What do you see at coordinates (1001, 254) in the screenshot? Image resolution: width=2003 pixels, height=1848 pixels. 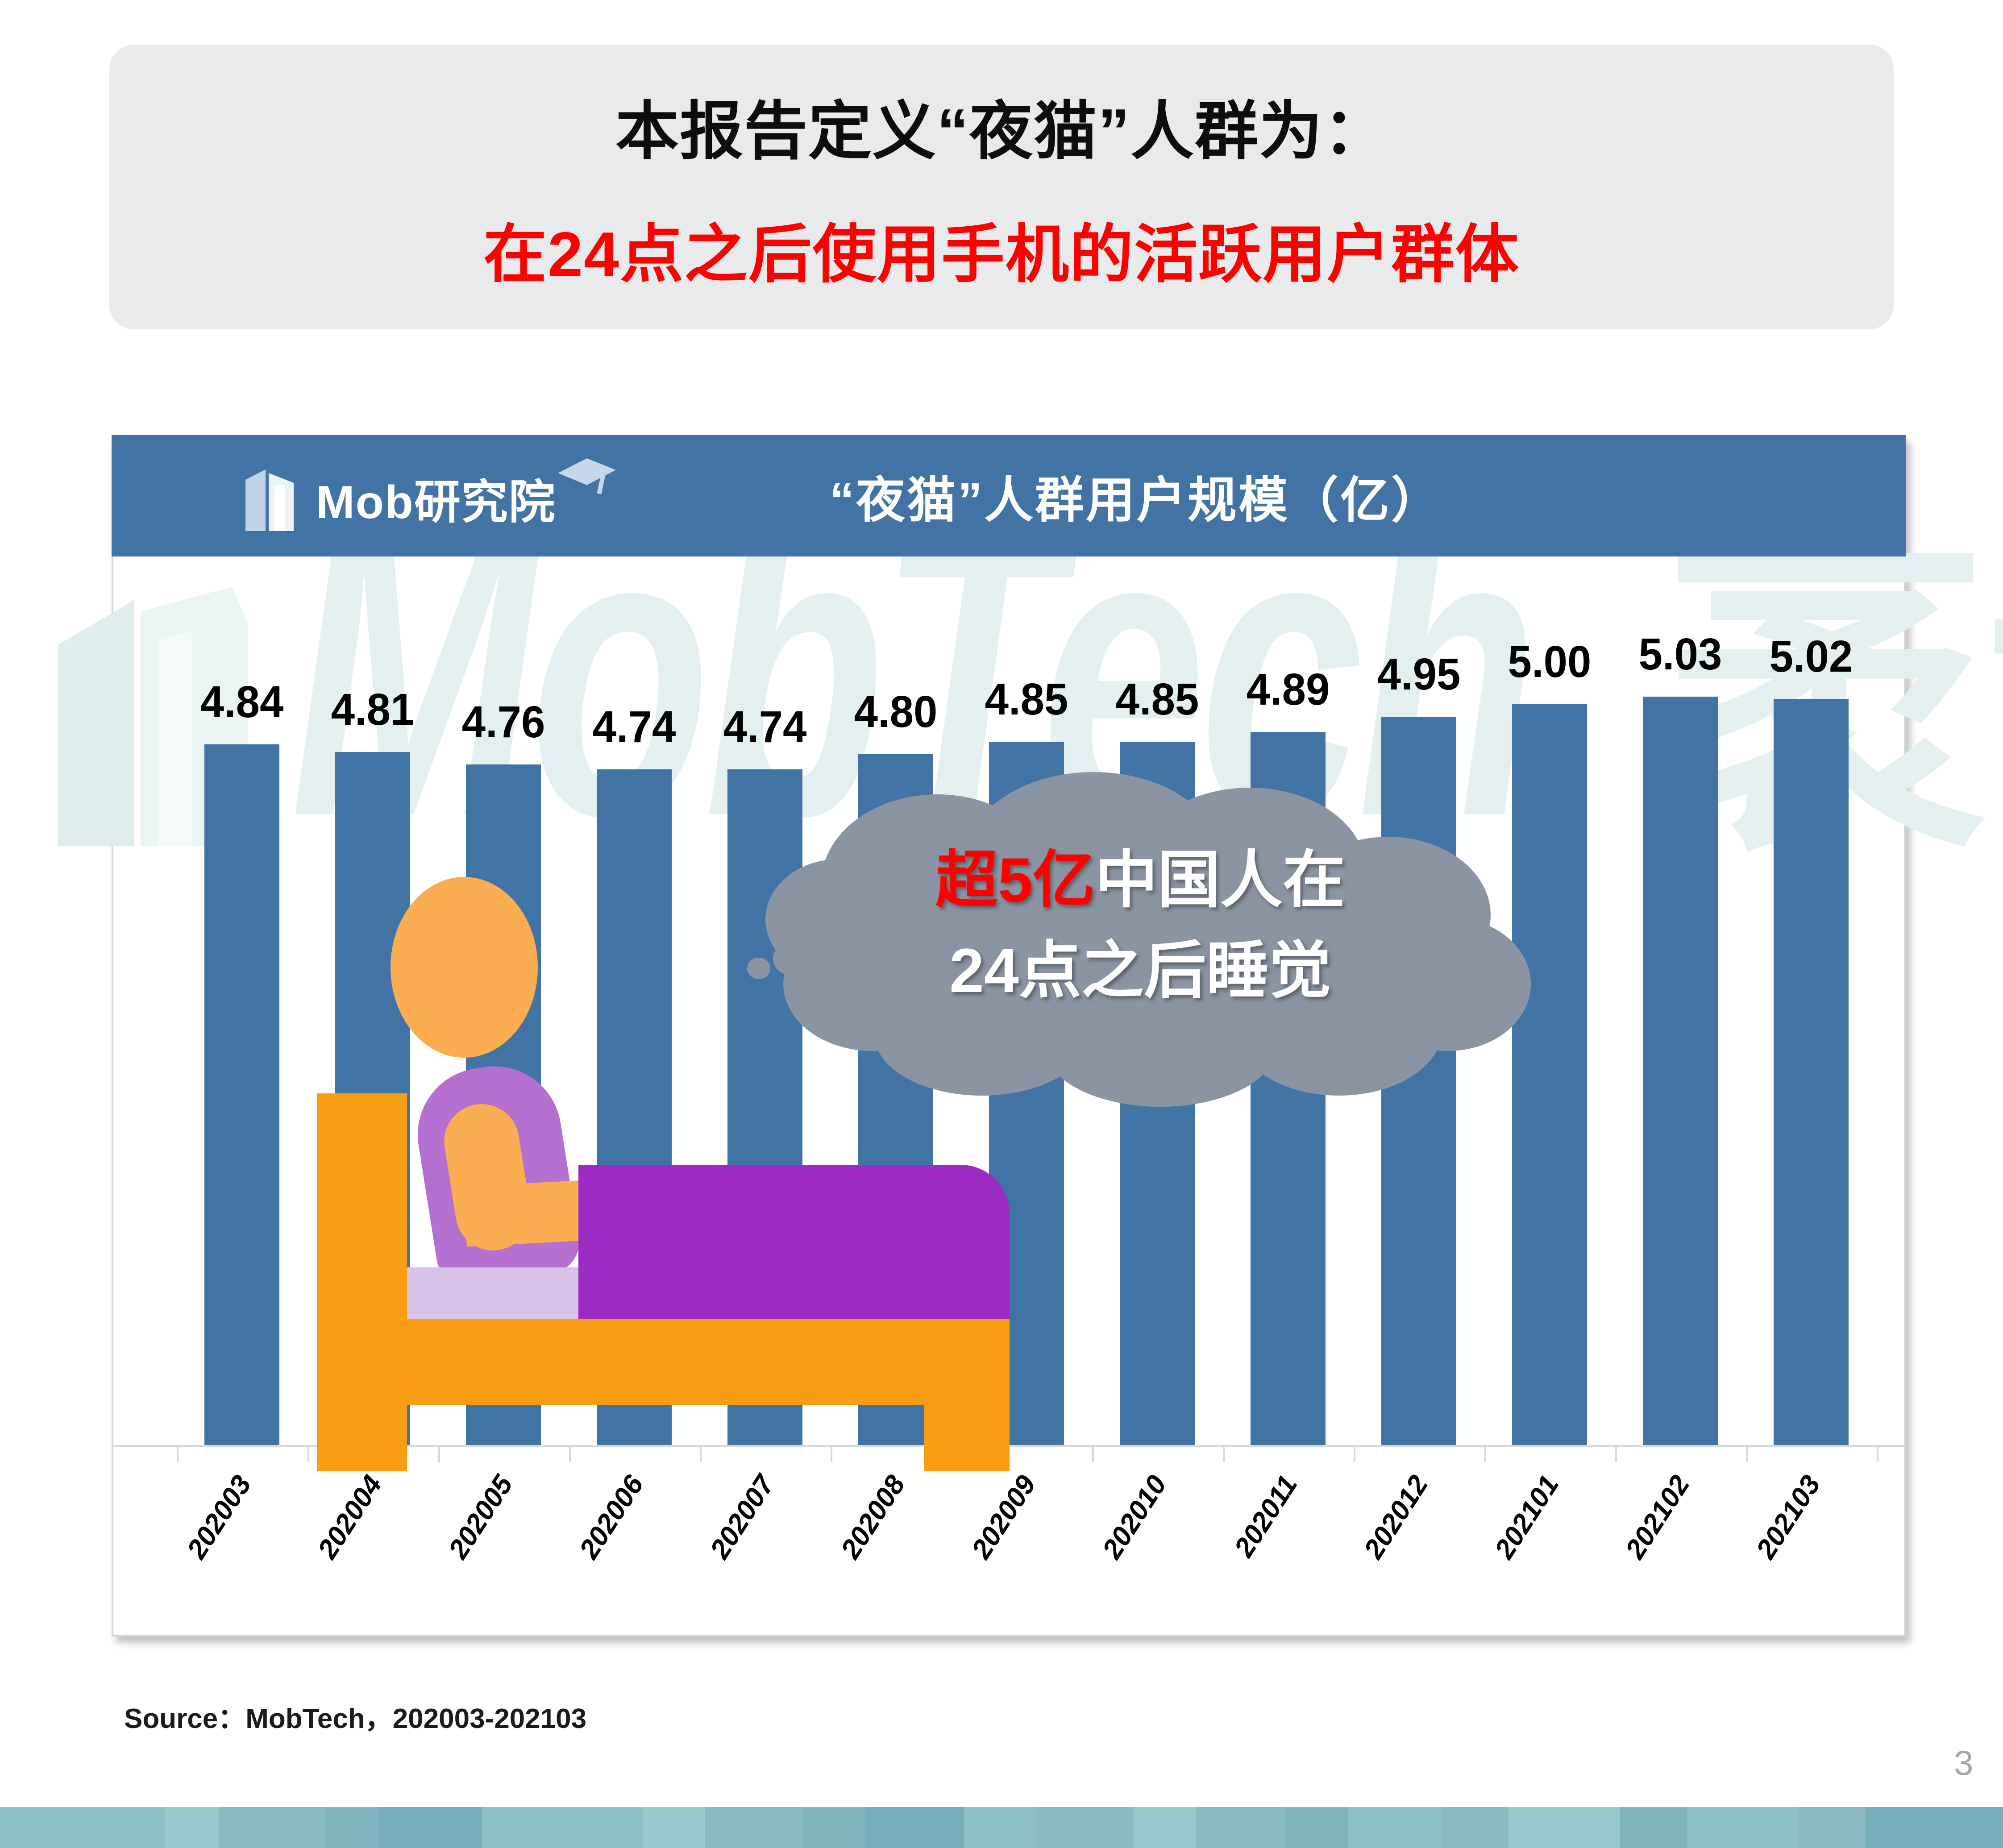 I see `definition-highlight: 在24点之后使用手机的活跃用户群体` at bounding box center [1001, 254].